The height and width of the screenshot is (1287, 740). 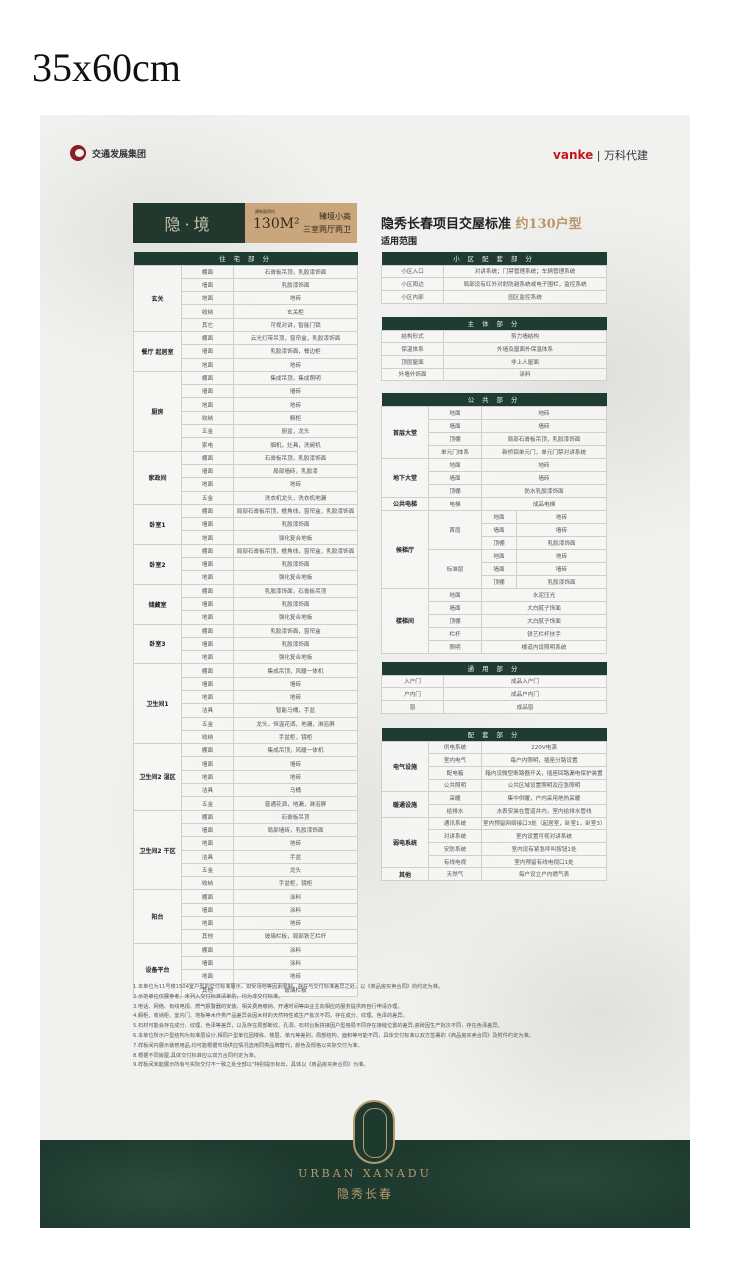 What do you see at coordinates (208, 996) in the screenshot?
I see `note-line: 2.示范单位仅展参考，未列入交付标准清单的，均为非交付标准。` at bounding box center [208, 996].